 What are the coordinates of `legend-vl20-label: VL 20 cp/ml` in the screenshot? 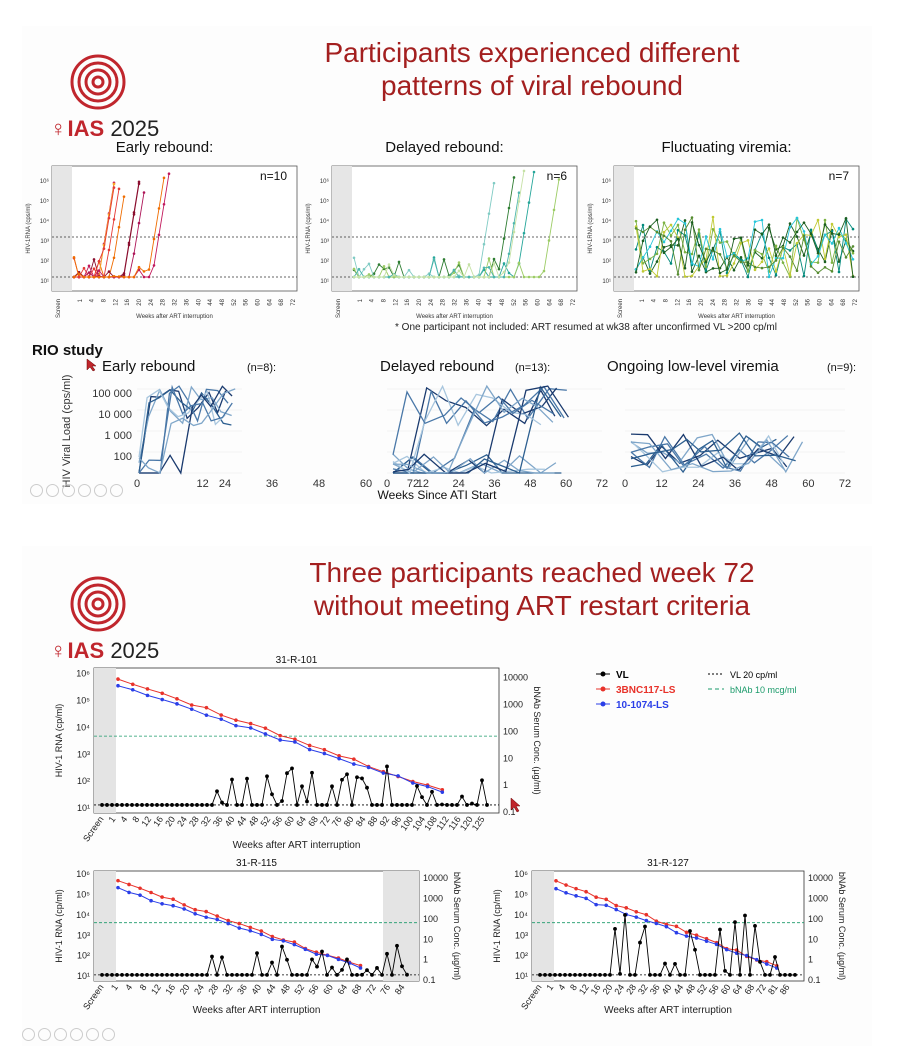 It's located at (753, 675).